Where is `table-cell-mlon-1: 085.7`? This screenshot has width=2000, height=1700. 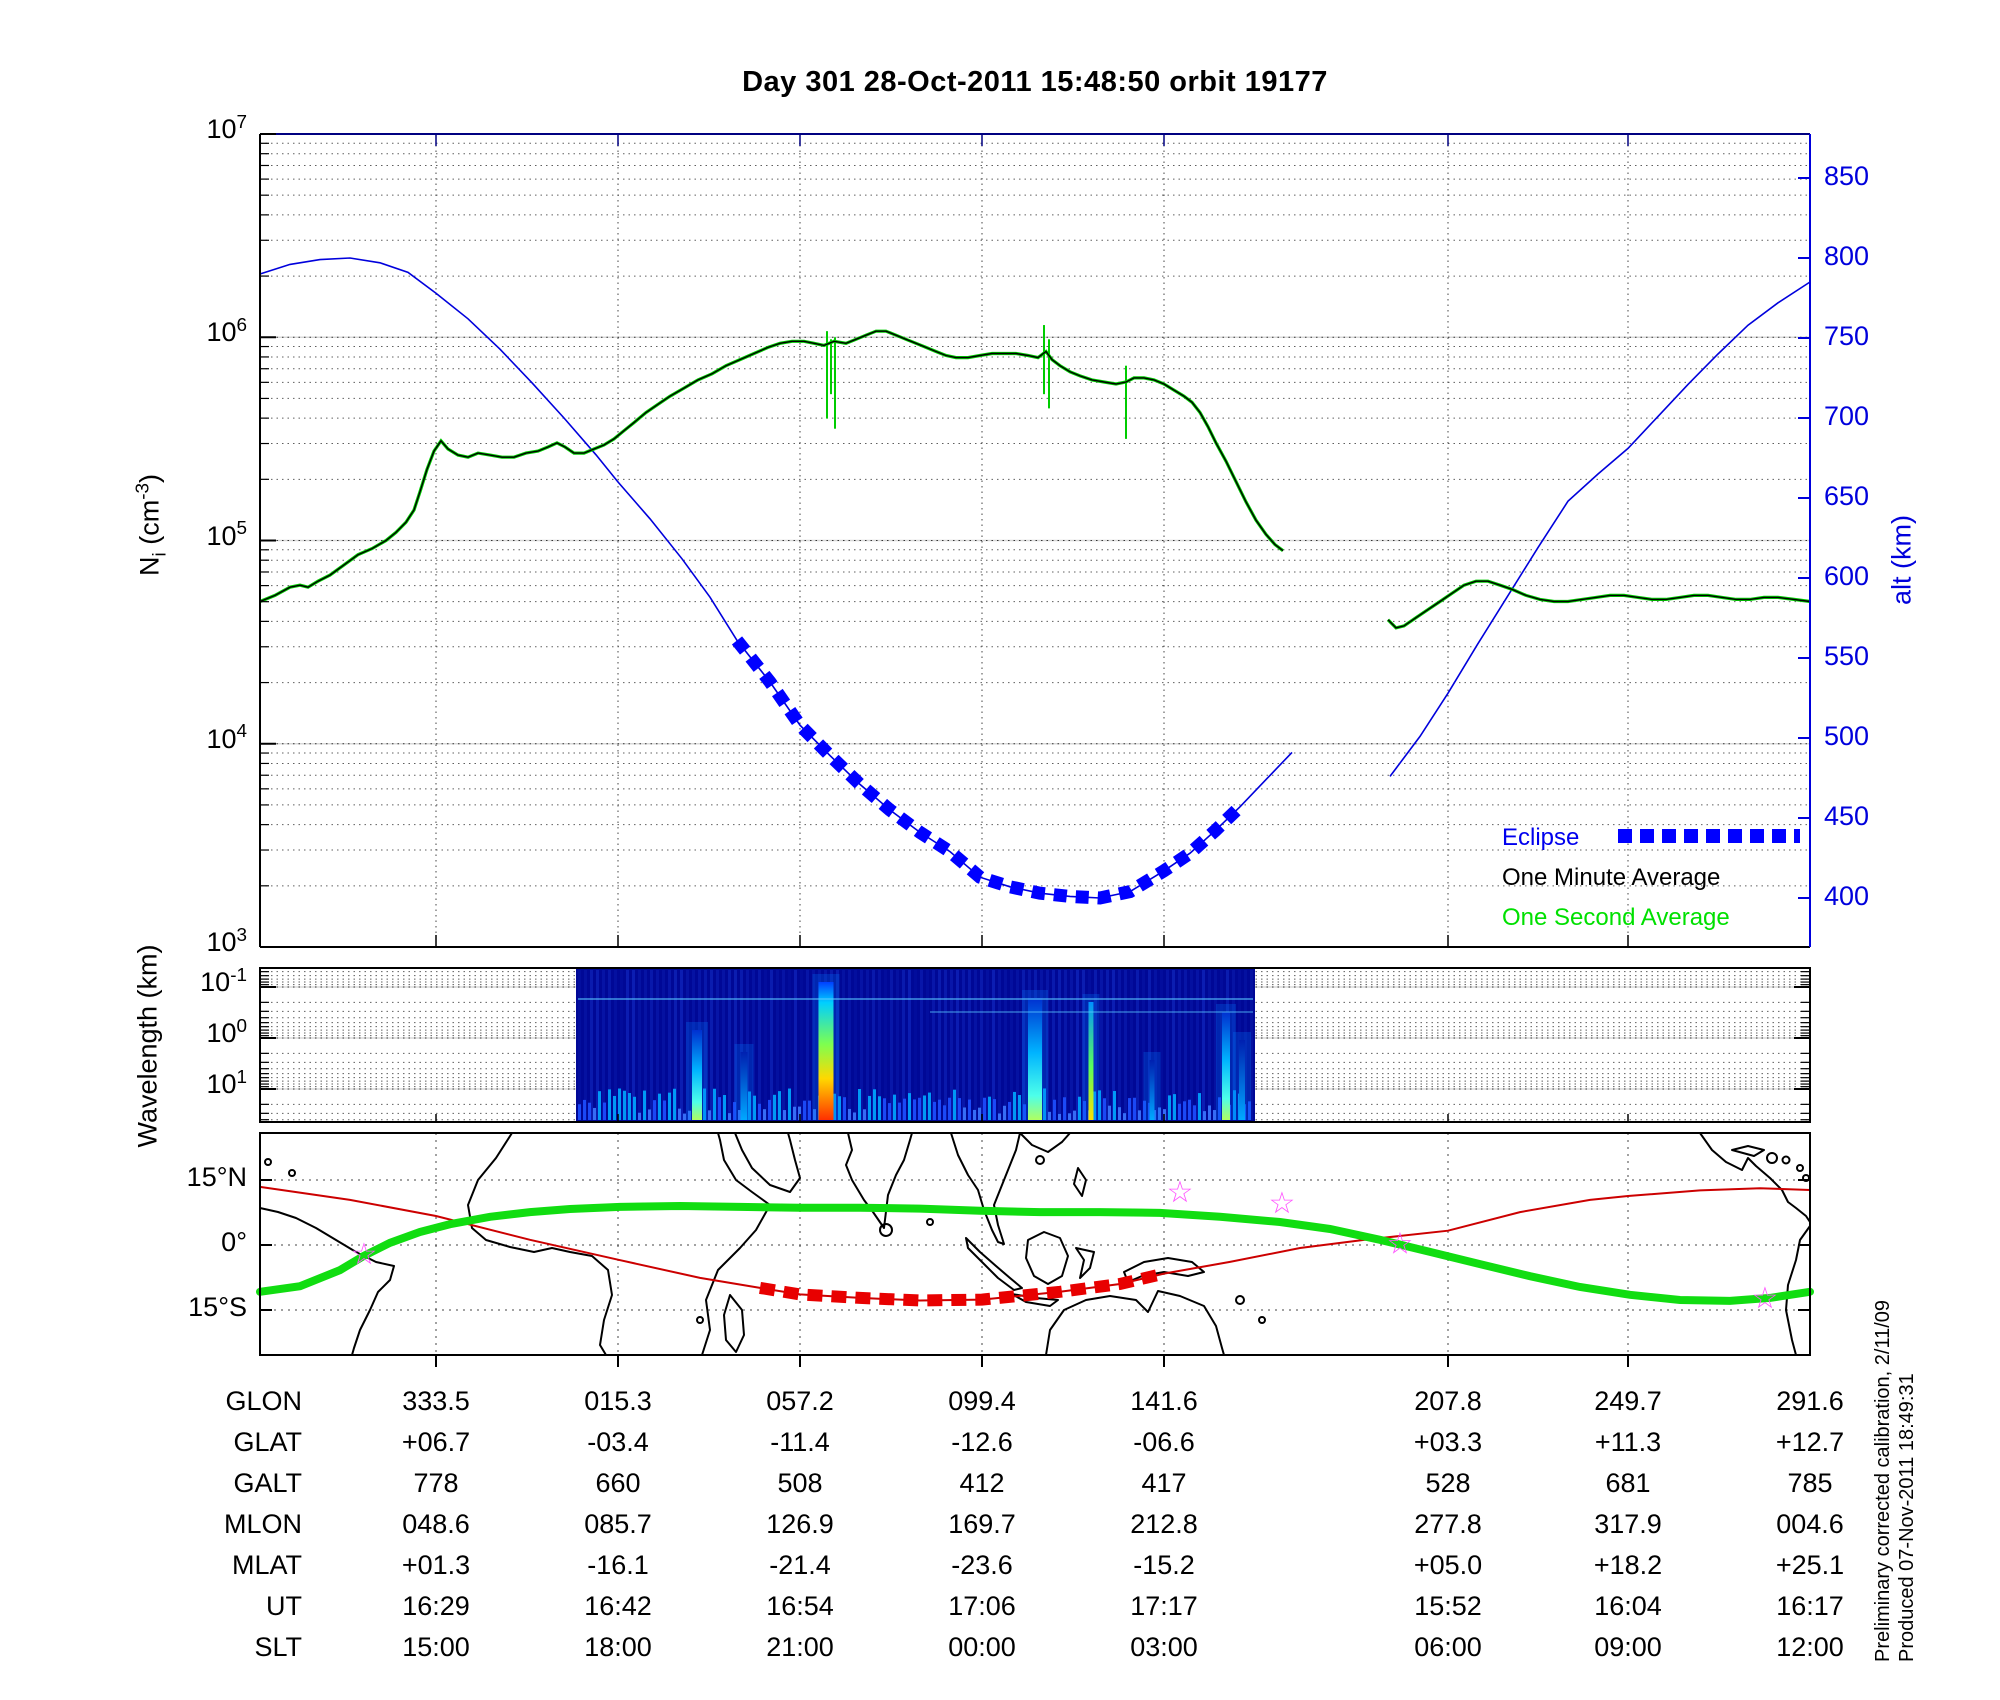
table-cell-mlon-1: 085.7 is located at coordinates (618, 1524).